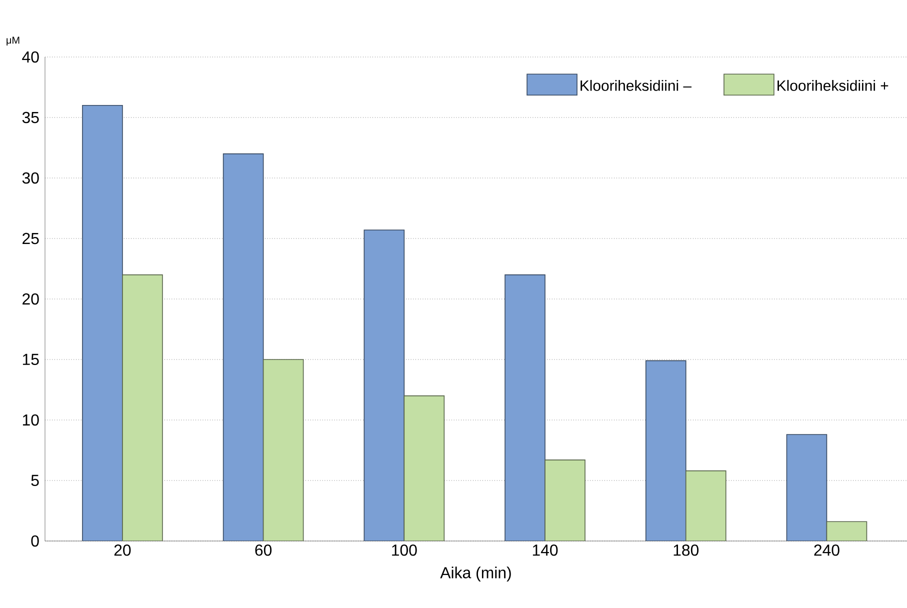  Describe the element at coordinates (30, 360) in the screenshot. I see `y-tick-label: 15` at that location.